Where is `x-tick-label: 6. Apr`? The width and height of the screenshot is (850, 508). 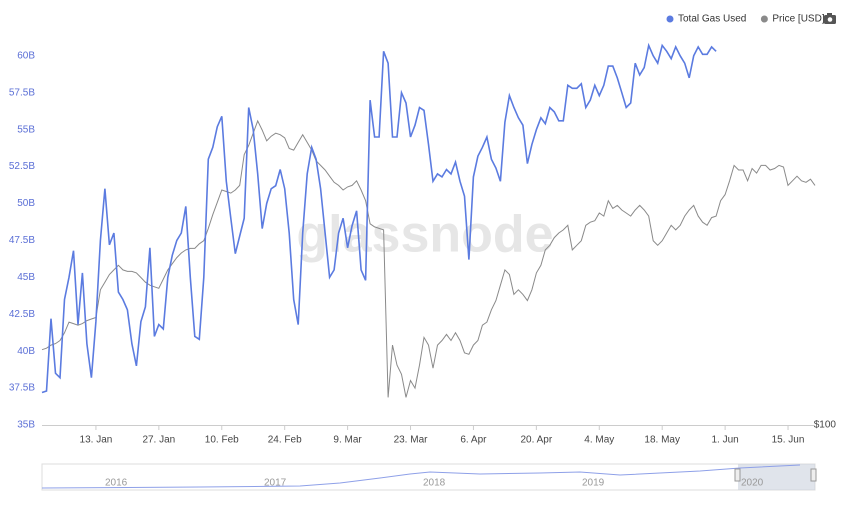 x-tick-label: 6. Apr is located at coordinates (473, 440).